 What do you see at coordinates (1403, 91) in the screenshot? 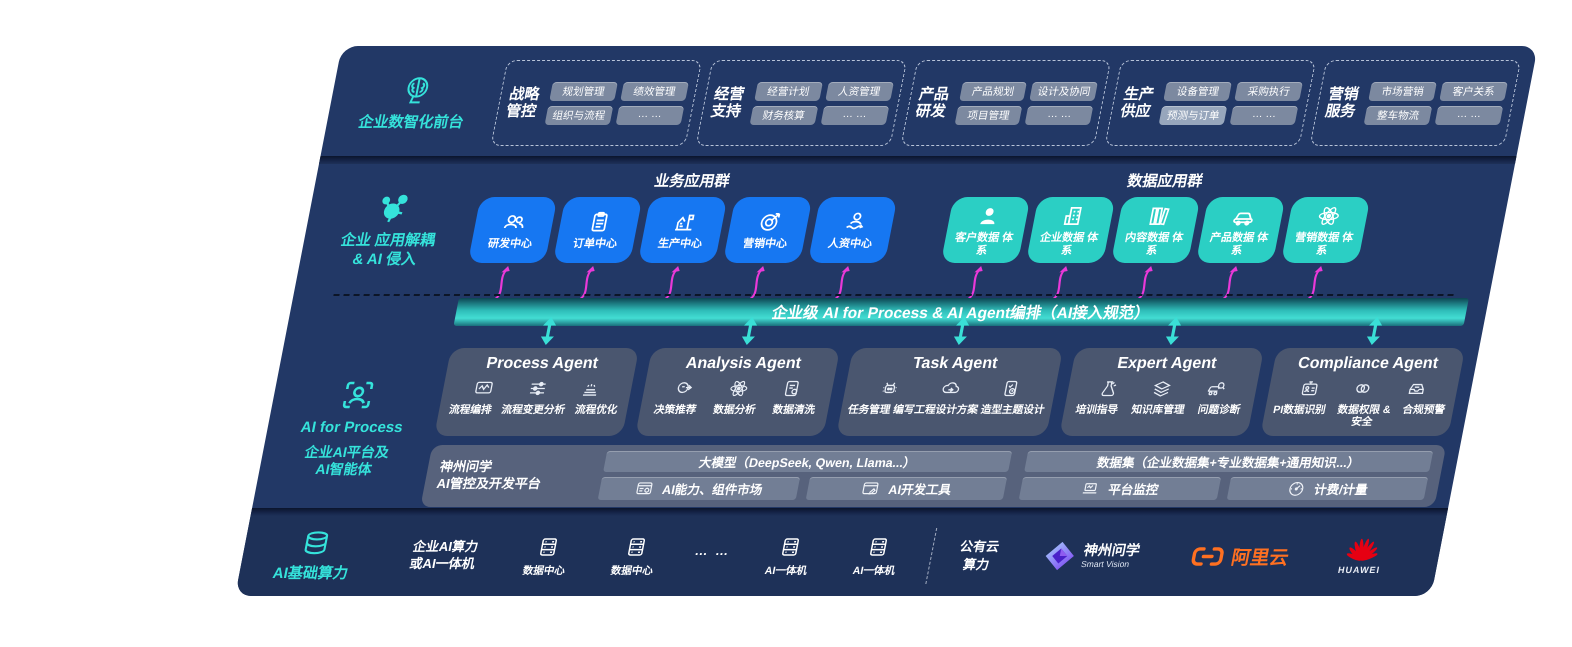
I see `front-item: 市场营销` at bounding box center [1403, 91].